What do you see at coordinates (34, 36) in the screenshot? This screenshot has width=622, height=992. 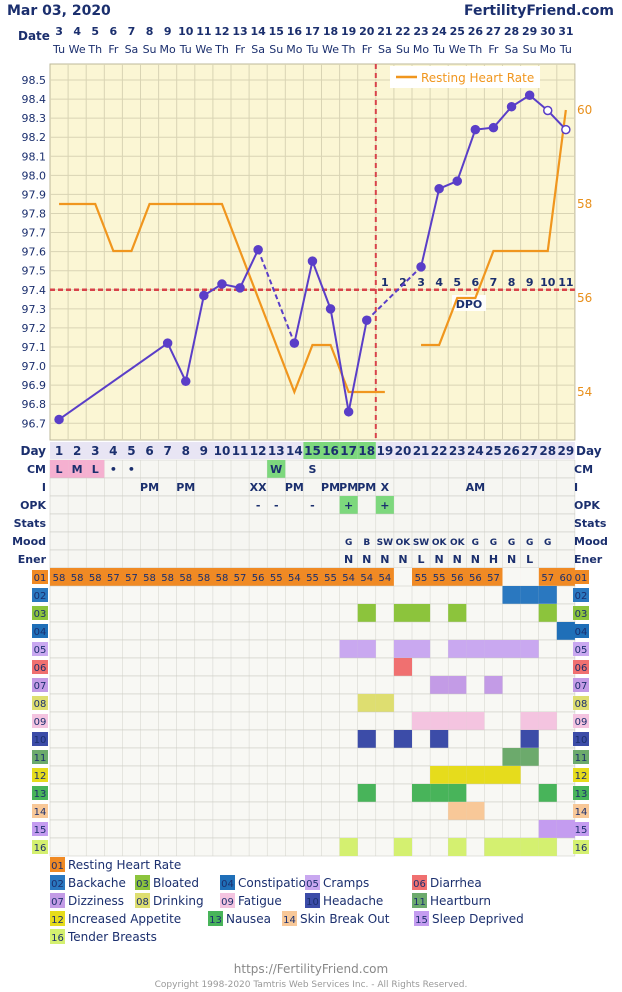 I see `date-label: Date` at bounding box center [34, 36].